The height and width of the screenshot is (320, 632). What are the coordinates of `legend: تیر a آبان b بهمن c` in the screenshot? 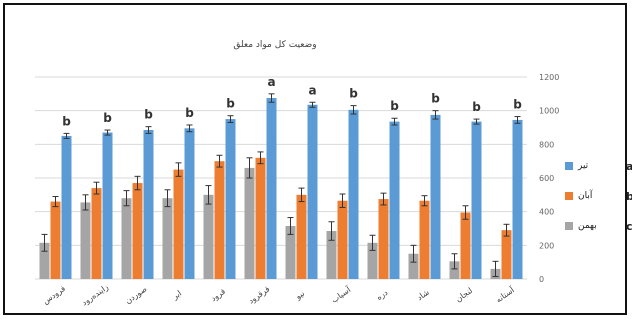 It's located at (598, 196).